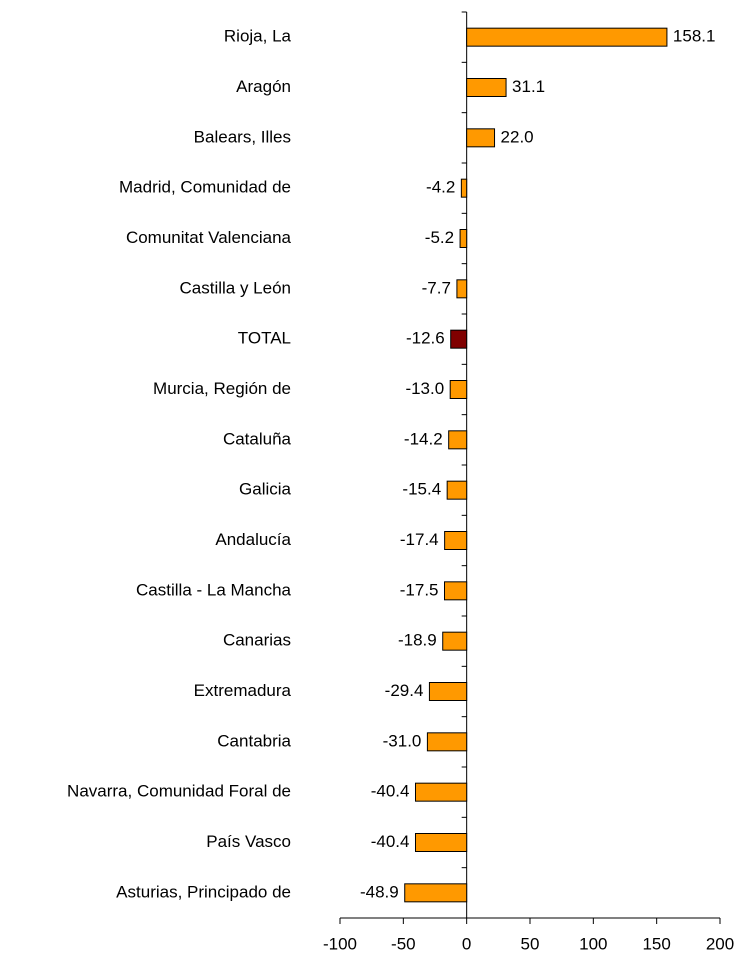 The height and width of the screenshot is (961, 745). What do you see at coordinates (440, 187) in the screenshot?
I see `value-label: -4.2` at bounding box center [440, 187].